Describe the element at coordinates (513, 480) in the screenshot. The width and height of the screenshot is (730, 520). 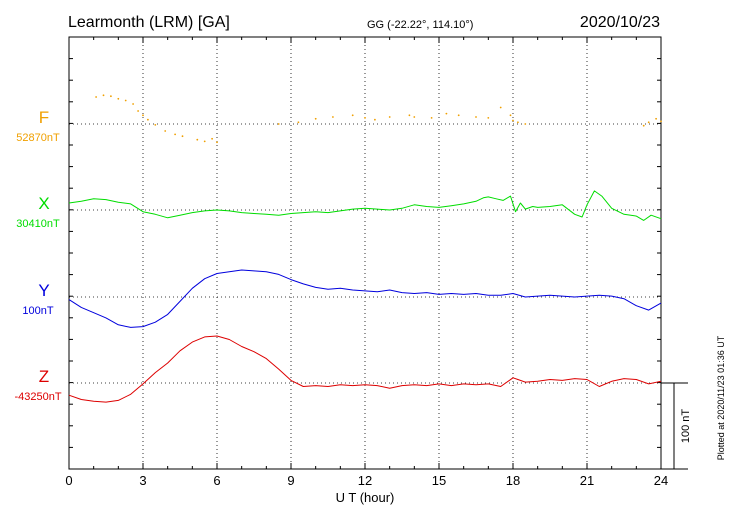
I see `x-tick-label: 18` at that location.